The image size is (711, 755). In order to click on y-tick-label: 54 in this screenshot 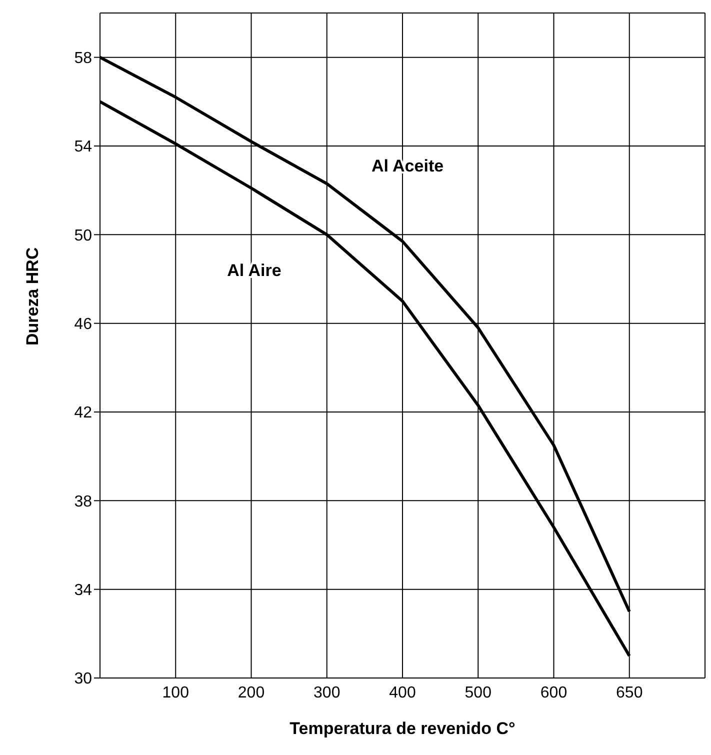, I will do `click(83, 147)`.